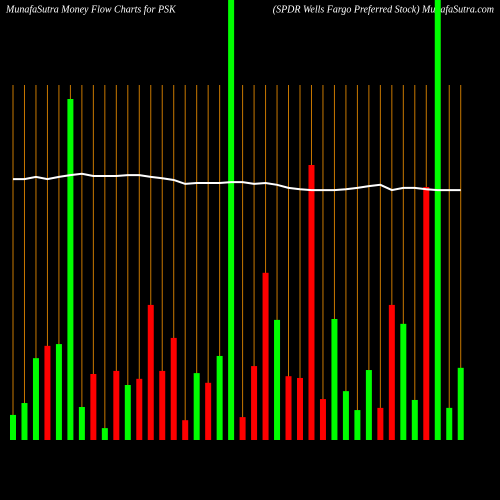 The image size is (500, 500). What do you see at coordinates (91, 9) in the screenshot?
I see `chart-title: MunafaSutra Money Flow Charts for PSK` at bounding box center [91, 9].